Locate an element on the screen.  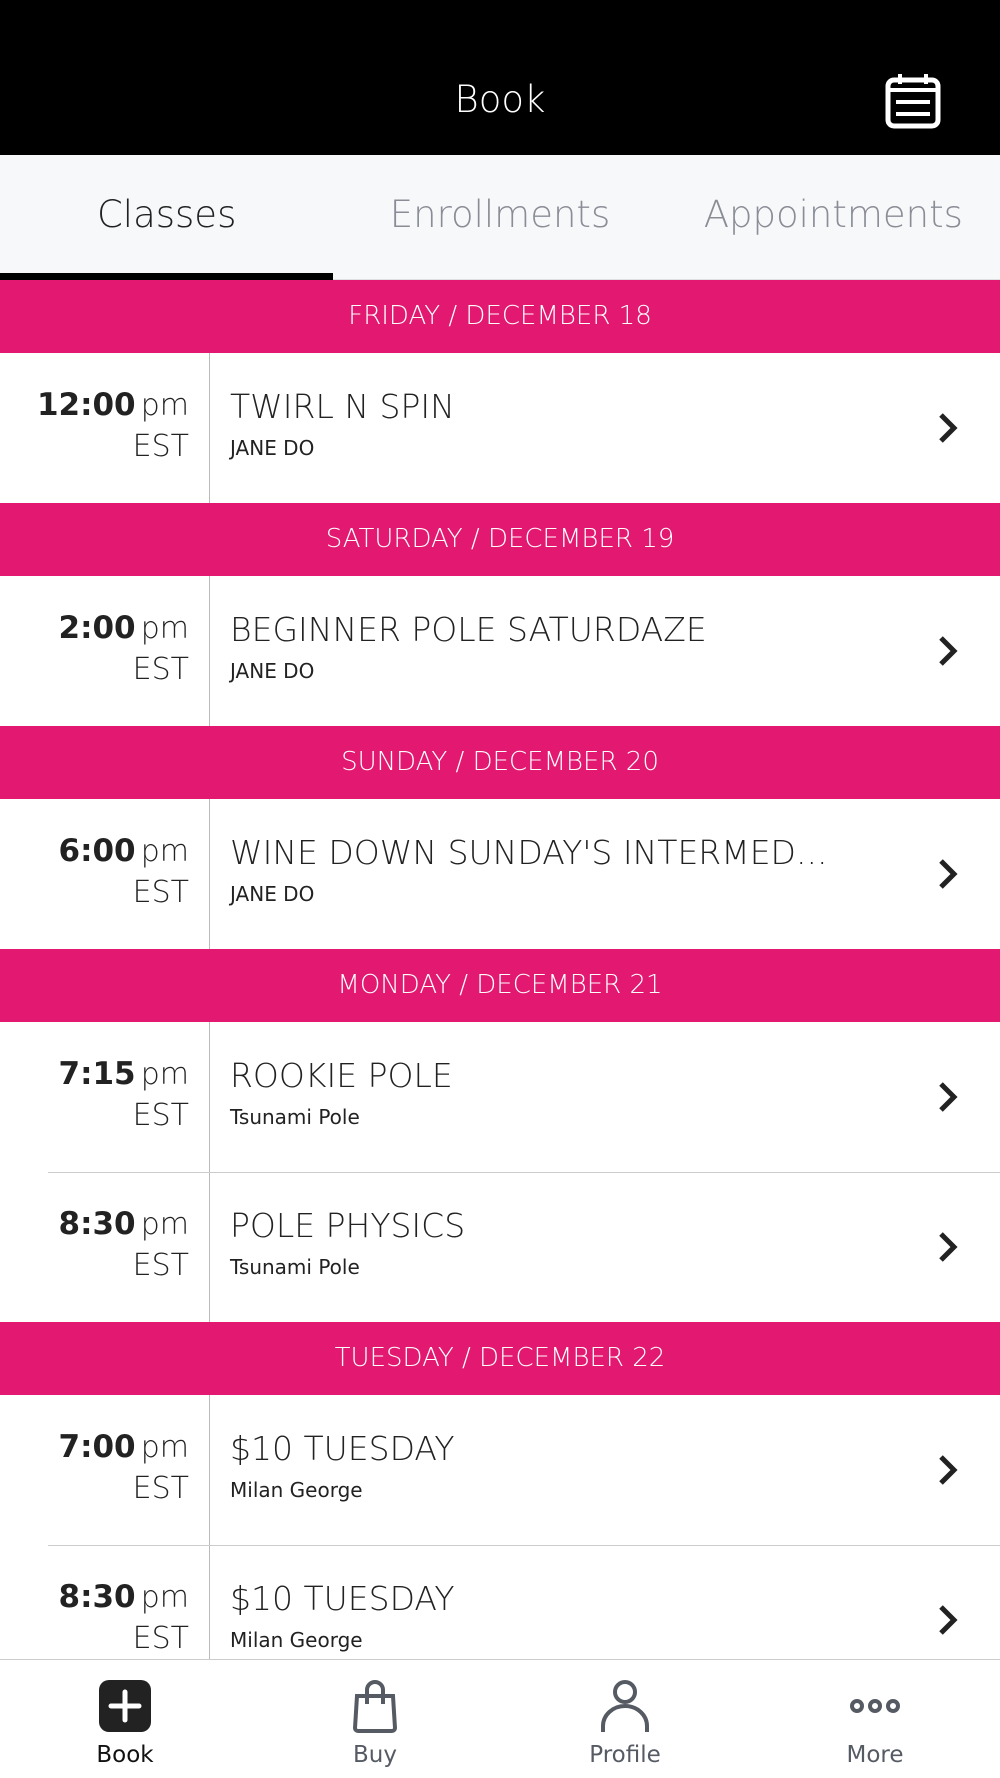
class-row: 8:30 pm EST $10 TUESDAY Milan George is located at coordinates (500, 1602).